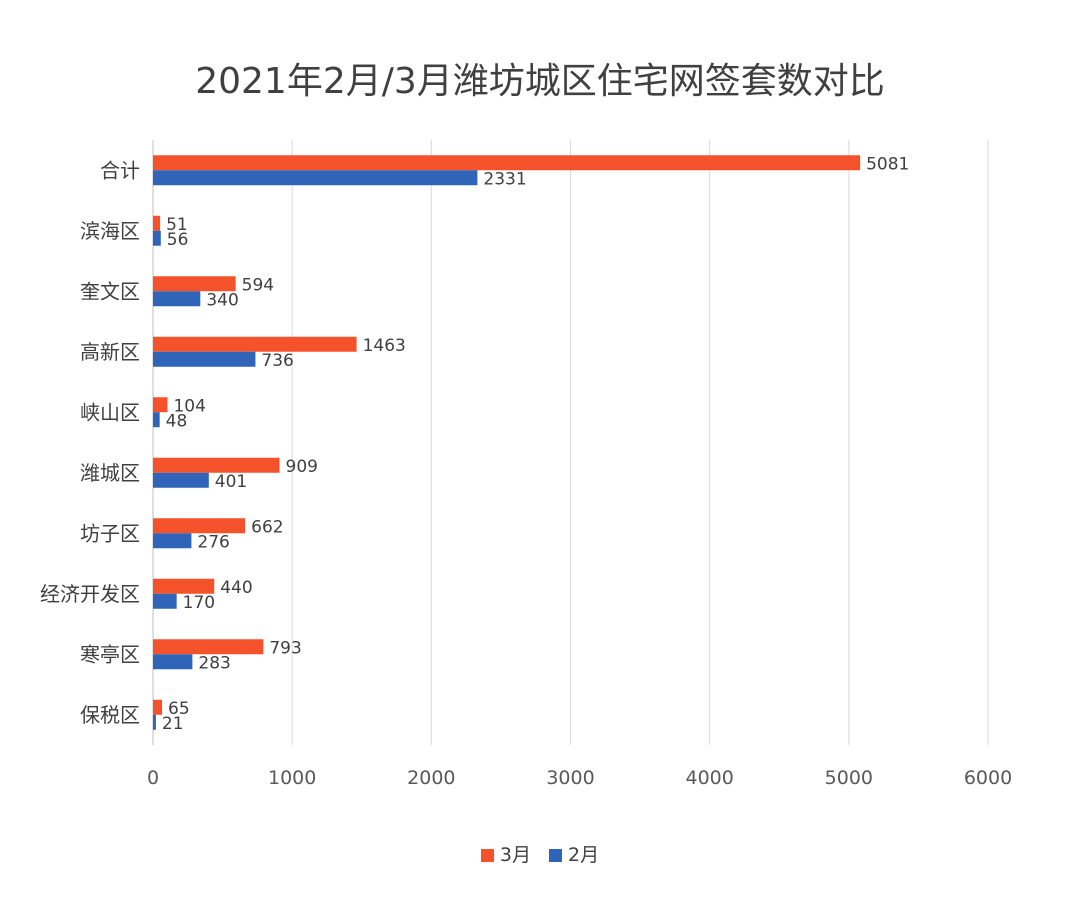 This screenshot has height=900, width=1080. Describe the element at coordinates (110, 352) in the screenshot. I see `category-label: 高新区` at that location.